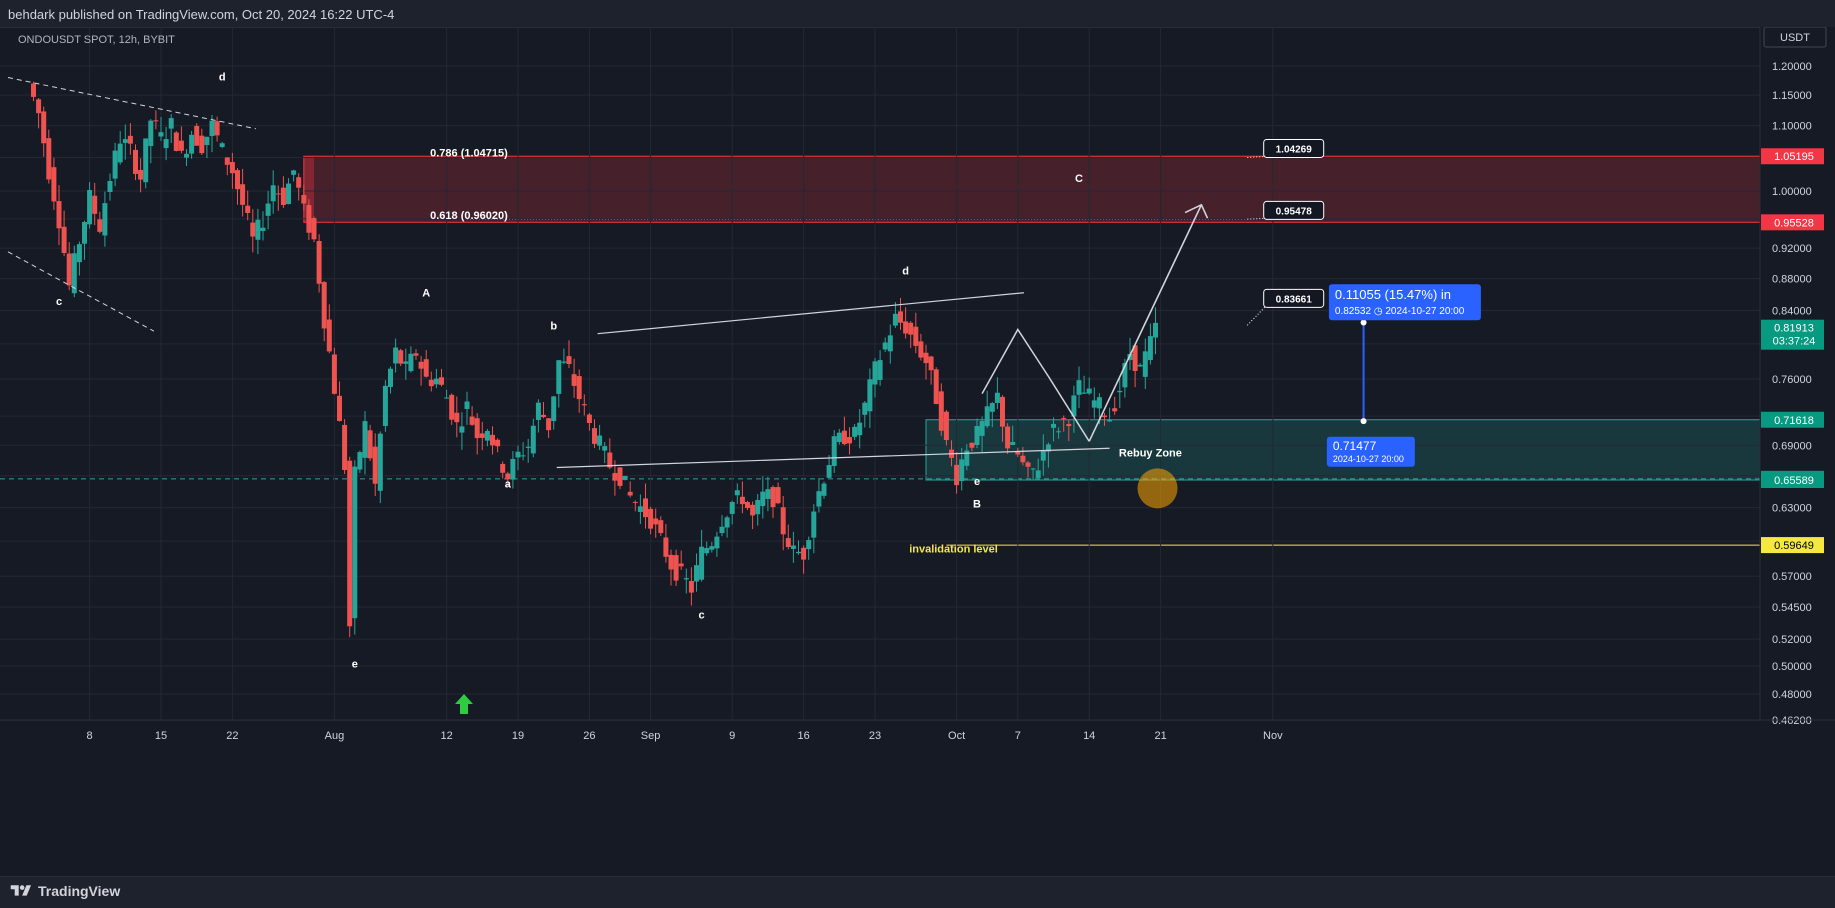  I want to click on price-tag-label: 0.95528, so click(1794, 223).